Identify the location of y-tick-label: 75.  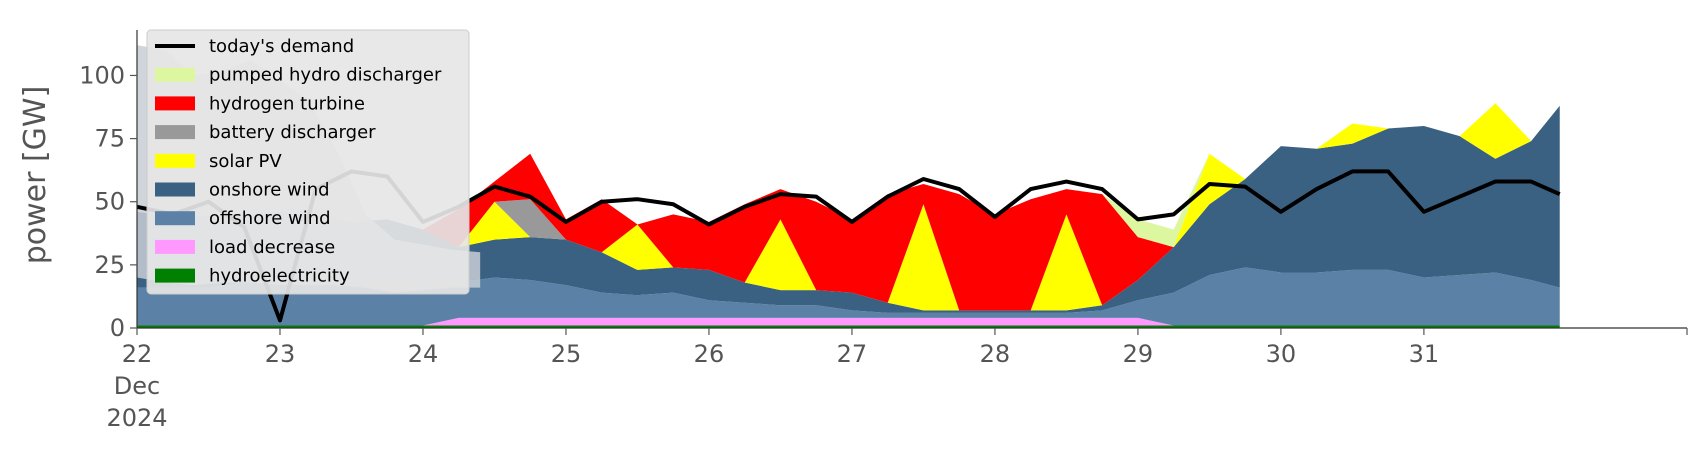
(109, 139).